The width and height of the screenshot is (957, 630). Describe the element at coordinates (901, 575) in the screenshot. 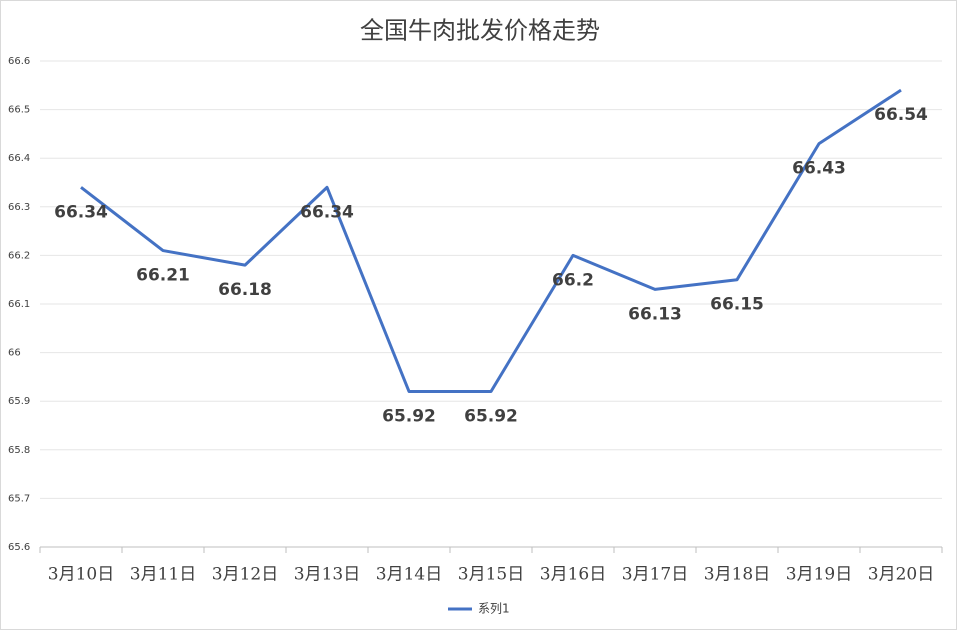

I see `x-tick-label: 3月20日` at that location.